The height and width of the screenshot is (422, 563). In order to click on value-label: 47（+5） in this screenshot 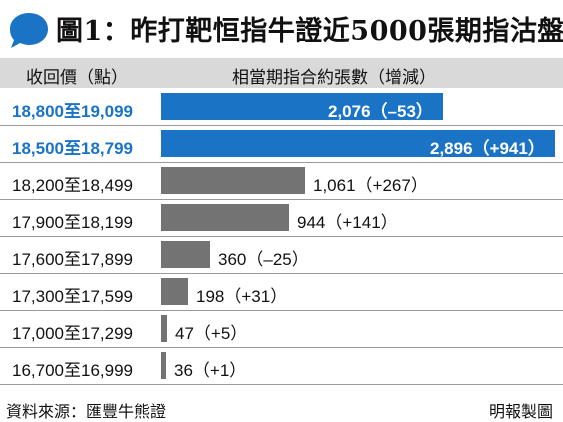, I will do `click(211, 333)`.